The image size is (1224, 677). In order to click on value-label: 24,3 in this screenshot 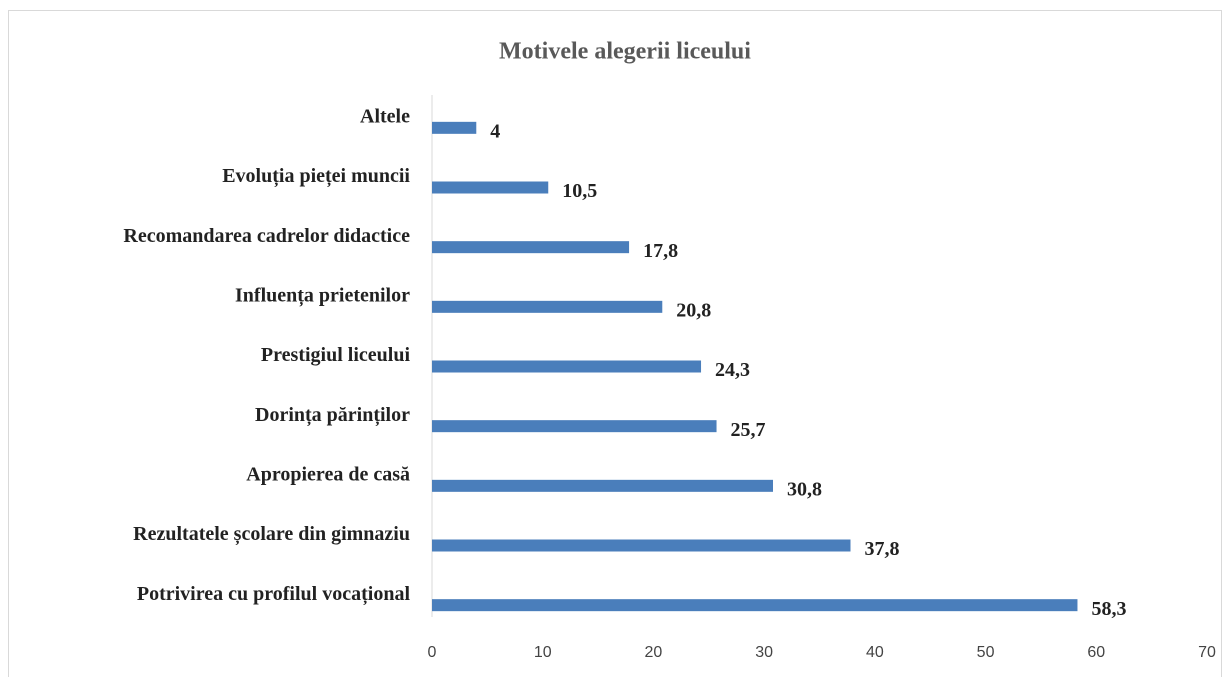, I will do `click(732, 370)`.